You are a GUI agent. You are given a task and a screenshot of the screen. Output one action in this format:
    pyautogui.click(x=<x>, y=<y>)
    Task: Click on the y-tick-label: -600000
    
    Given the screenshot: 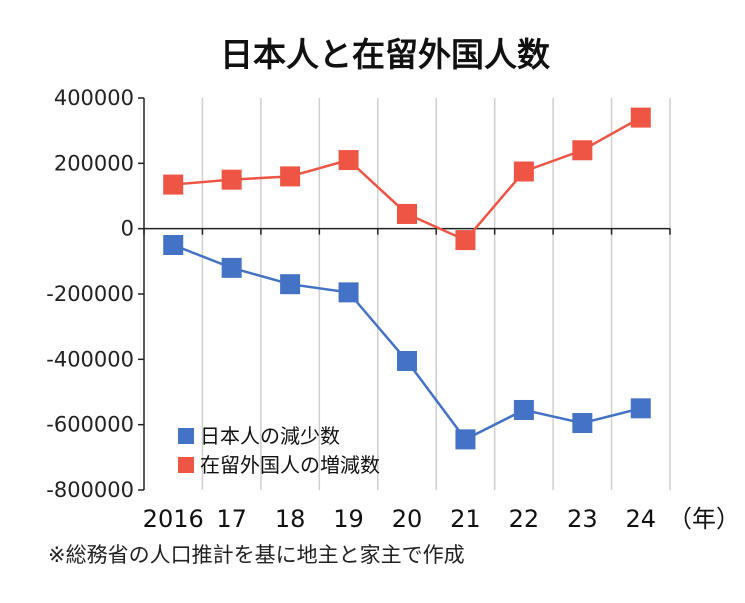 What is the action you would take?
    pyautogui.click(x=90, y=425)
    